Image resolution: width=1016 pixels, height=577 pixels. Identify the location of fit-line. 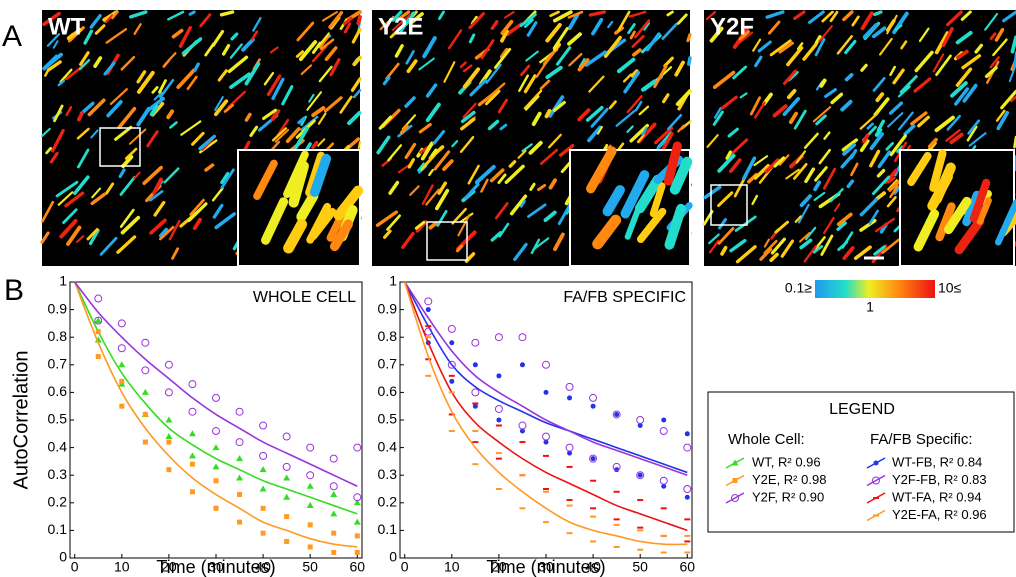
(545, 413).